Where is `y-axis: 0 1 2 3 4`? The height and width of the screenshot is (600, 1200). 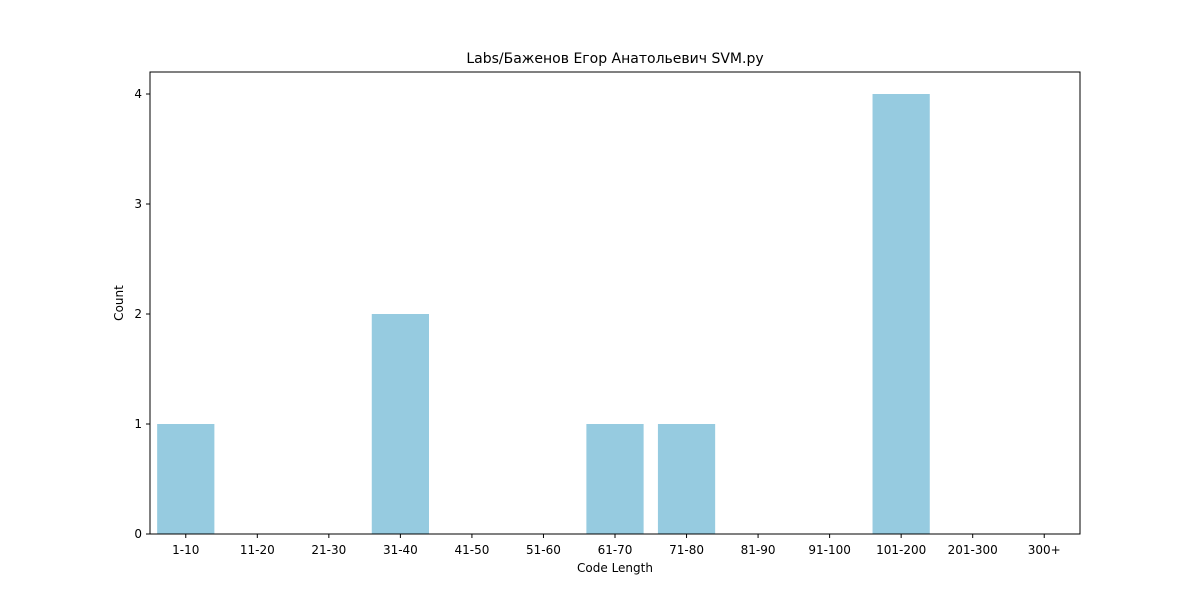
y-axis: 0 1 2 3 4 is located at coordinates (142, 314).